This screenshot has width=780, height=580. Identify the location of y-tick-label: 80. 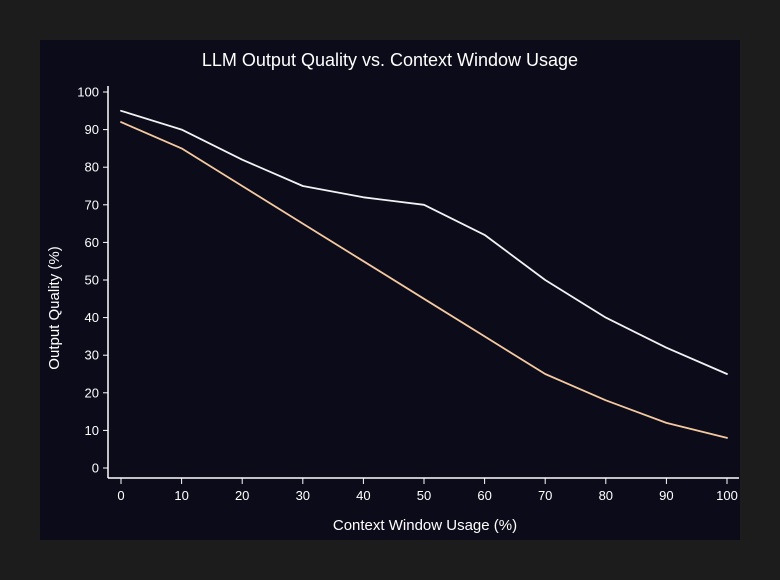
(92, 167).